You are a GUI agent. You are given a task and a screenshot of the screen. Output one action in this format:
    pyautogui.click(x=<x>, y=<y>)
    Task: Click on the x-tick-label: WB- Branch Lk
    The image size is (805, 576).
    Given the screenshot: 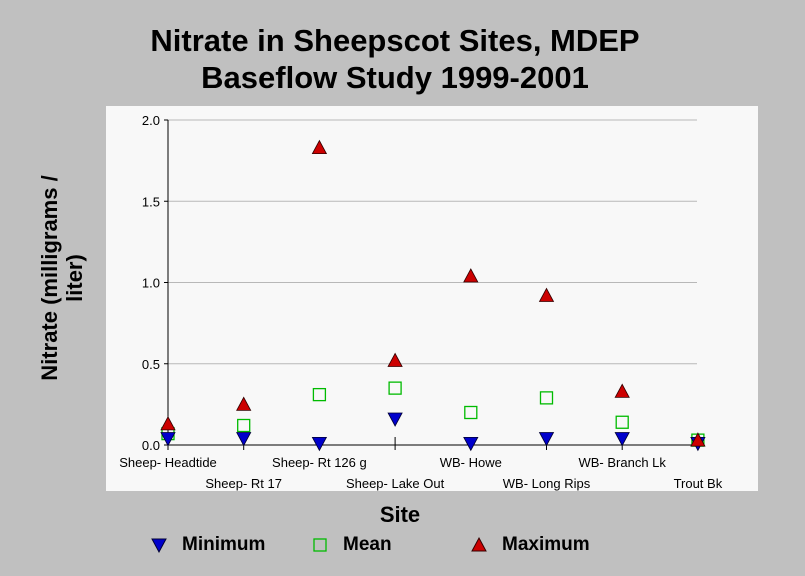 What is the action you would take?
    pyautogui.click(x=622, y=462)
    